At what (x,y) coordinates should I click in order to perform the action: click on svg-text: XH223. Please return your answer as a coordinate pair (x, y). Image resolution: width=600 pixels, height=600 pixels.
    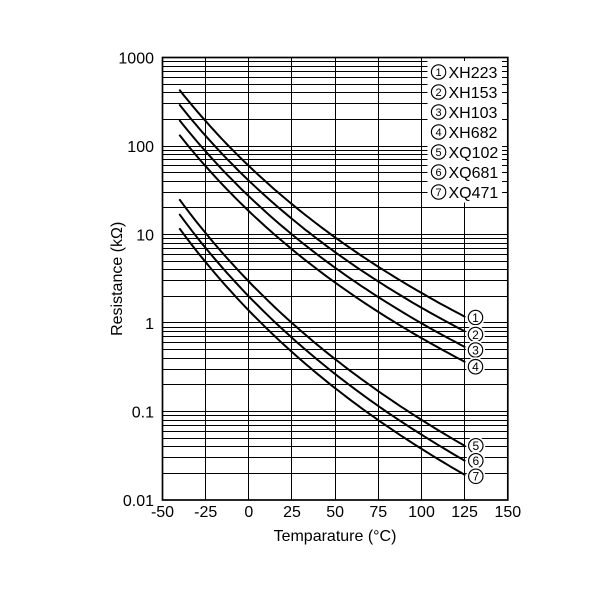
    Looking at the image, I should click on (473, 73).